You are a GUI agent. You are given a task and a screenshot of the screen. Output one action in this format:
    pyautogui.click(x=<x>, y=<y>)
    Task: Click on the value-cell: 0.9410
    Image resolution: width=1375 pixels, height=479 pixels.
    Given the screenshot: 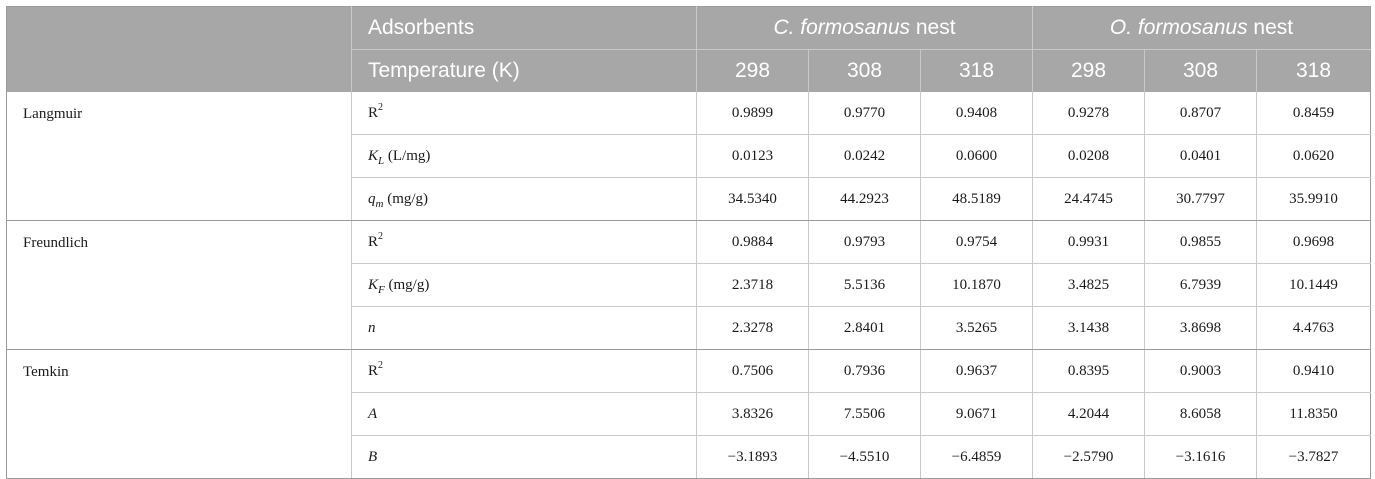 What is the action you would take?
    pyautogui.click(x=1313, y=371)
    